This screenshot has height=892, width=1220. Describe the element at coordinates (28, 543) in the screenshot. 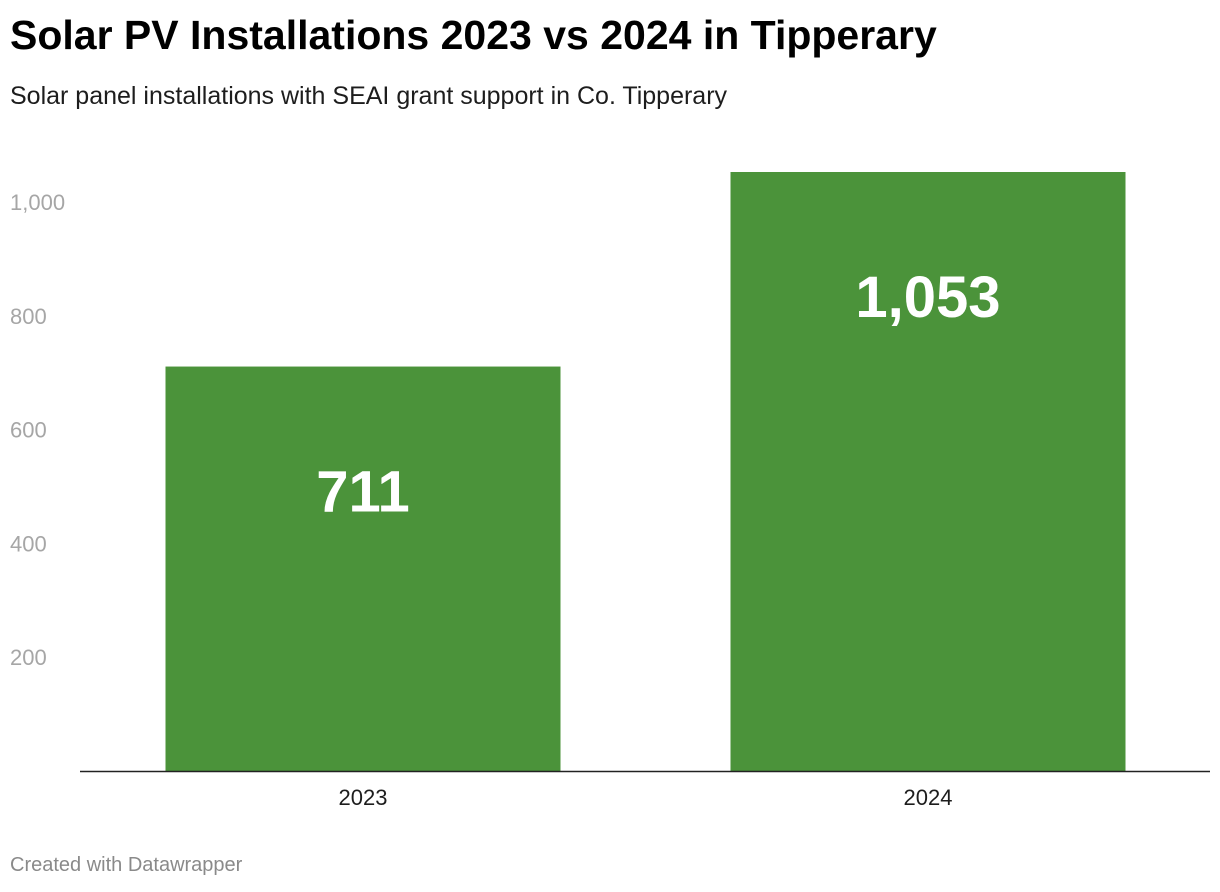

I see `y-tick-label: 400` at that location.